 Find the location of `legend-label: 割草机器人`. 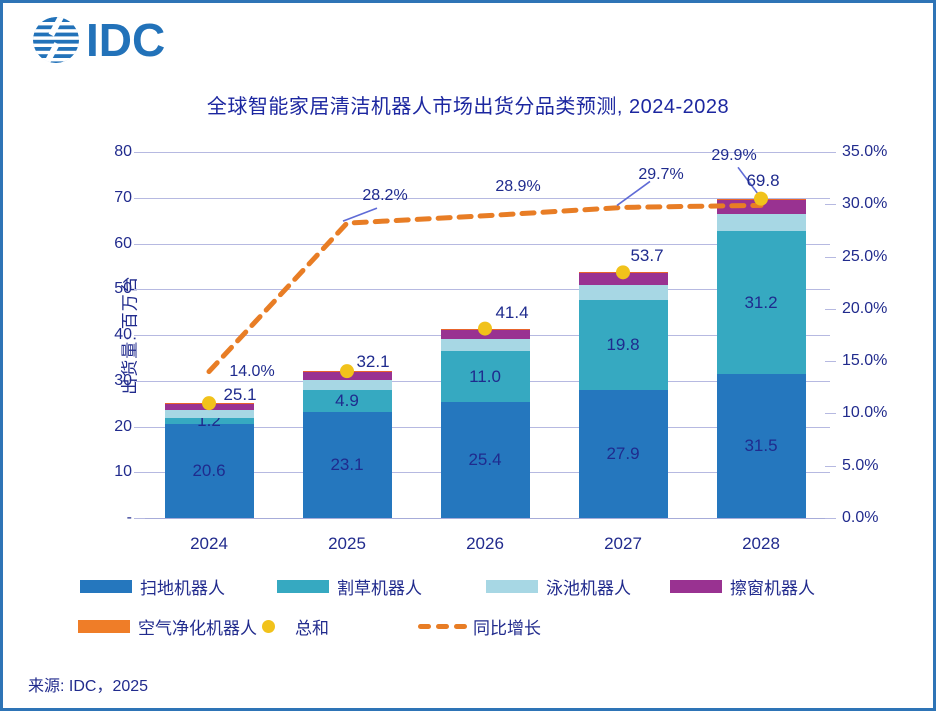

legend-label: 割草机器人 is located at coordinates (379, 588).